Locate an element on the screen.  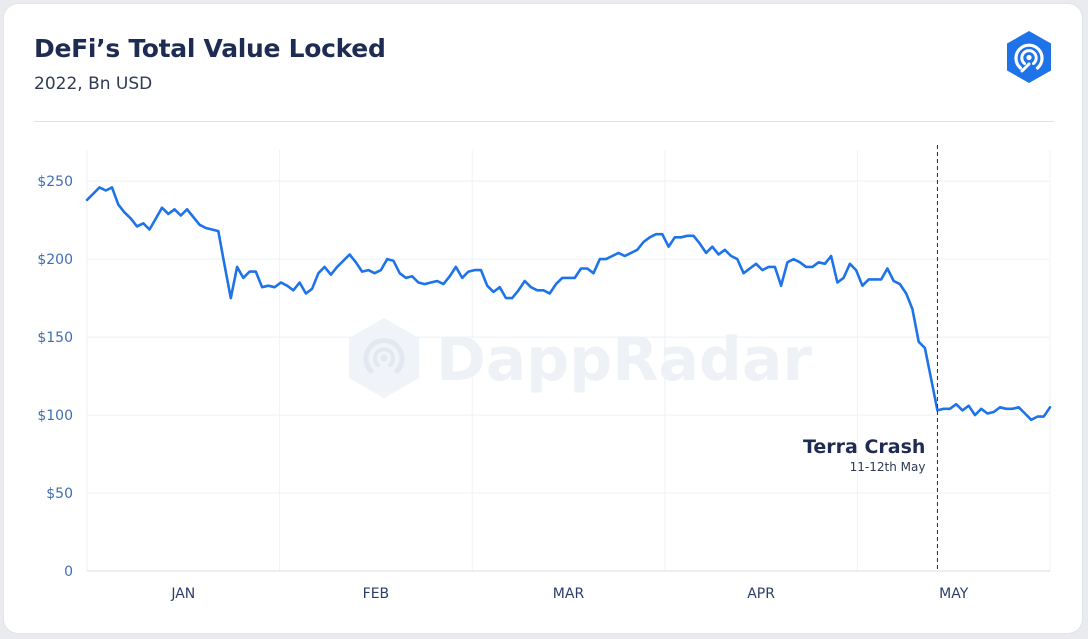
header-divider is located at coordinates (544, 121).